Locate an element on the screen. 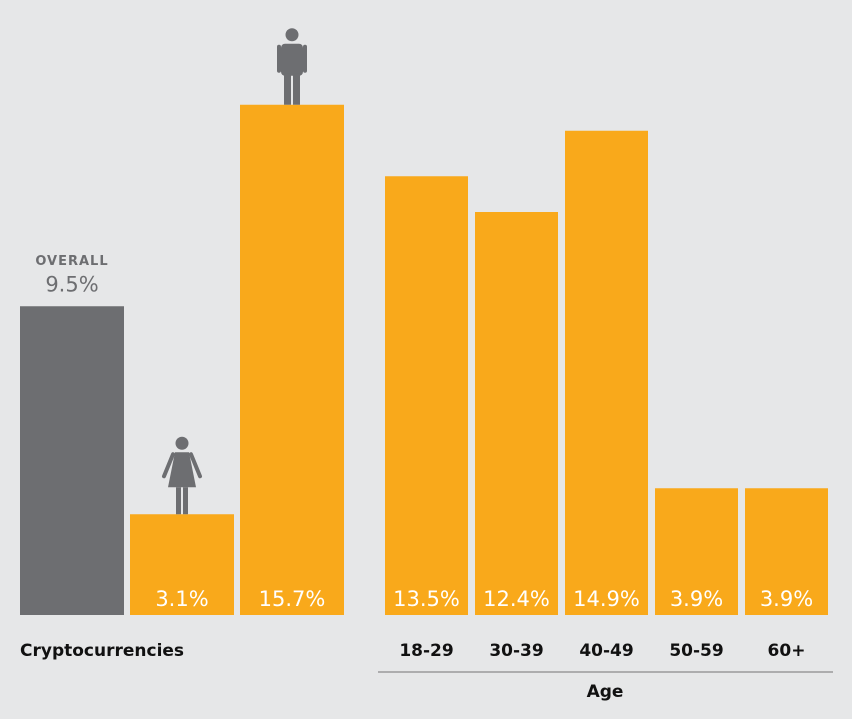 The width and height of the screenshot is (852, 719). x-tick-label: 50-59 is located at coordinates (696, 651).